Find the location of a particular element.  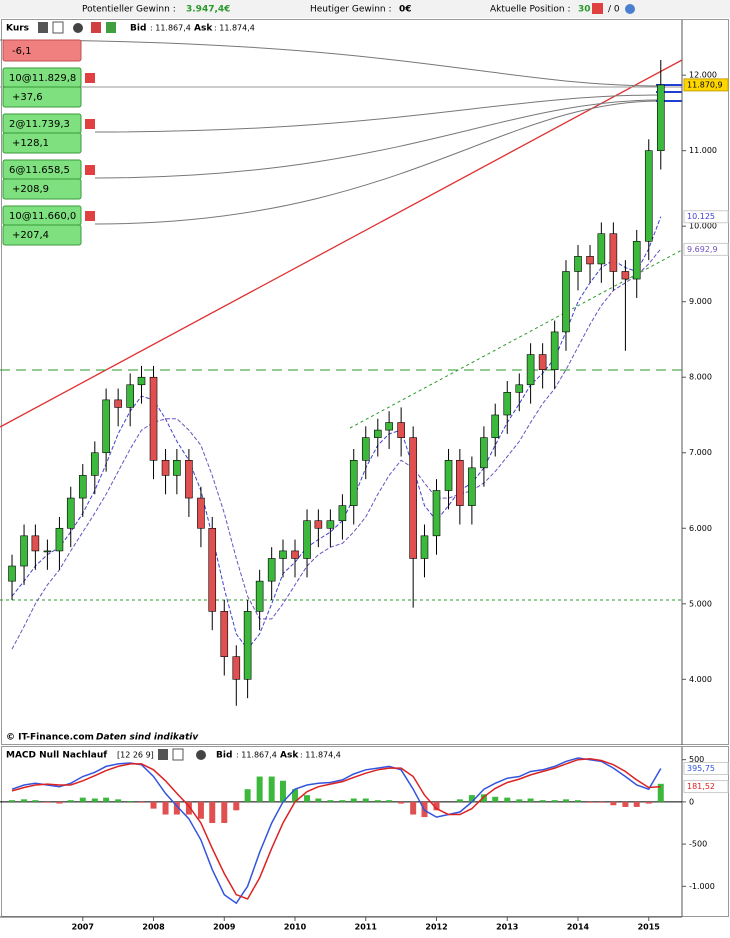

x-tick-label: 2007 is located at coordinates (83, 927).